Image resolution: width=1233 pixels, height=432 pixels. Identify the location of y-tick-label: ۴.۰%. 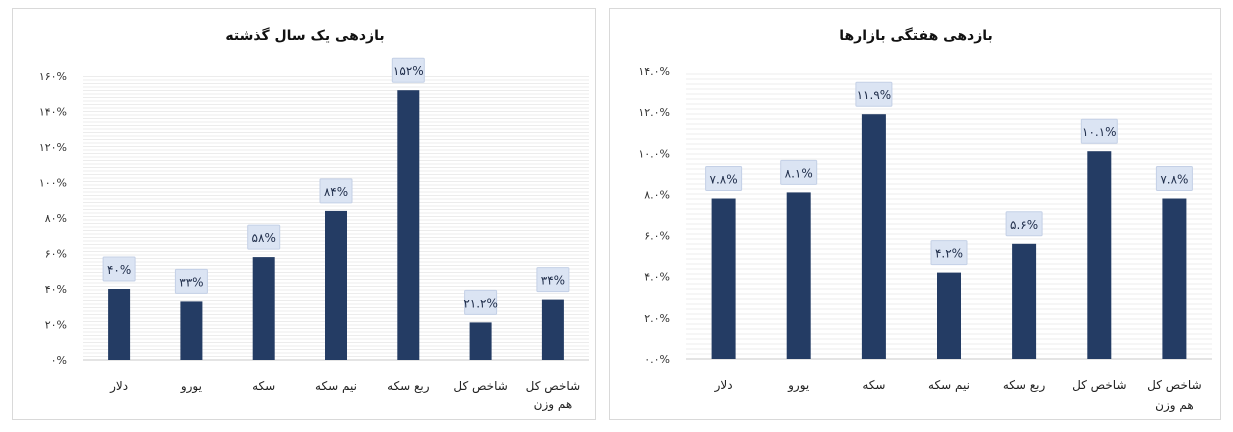
(657, 277).